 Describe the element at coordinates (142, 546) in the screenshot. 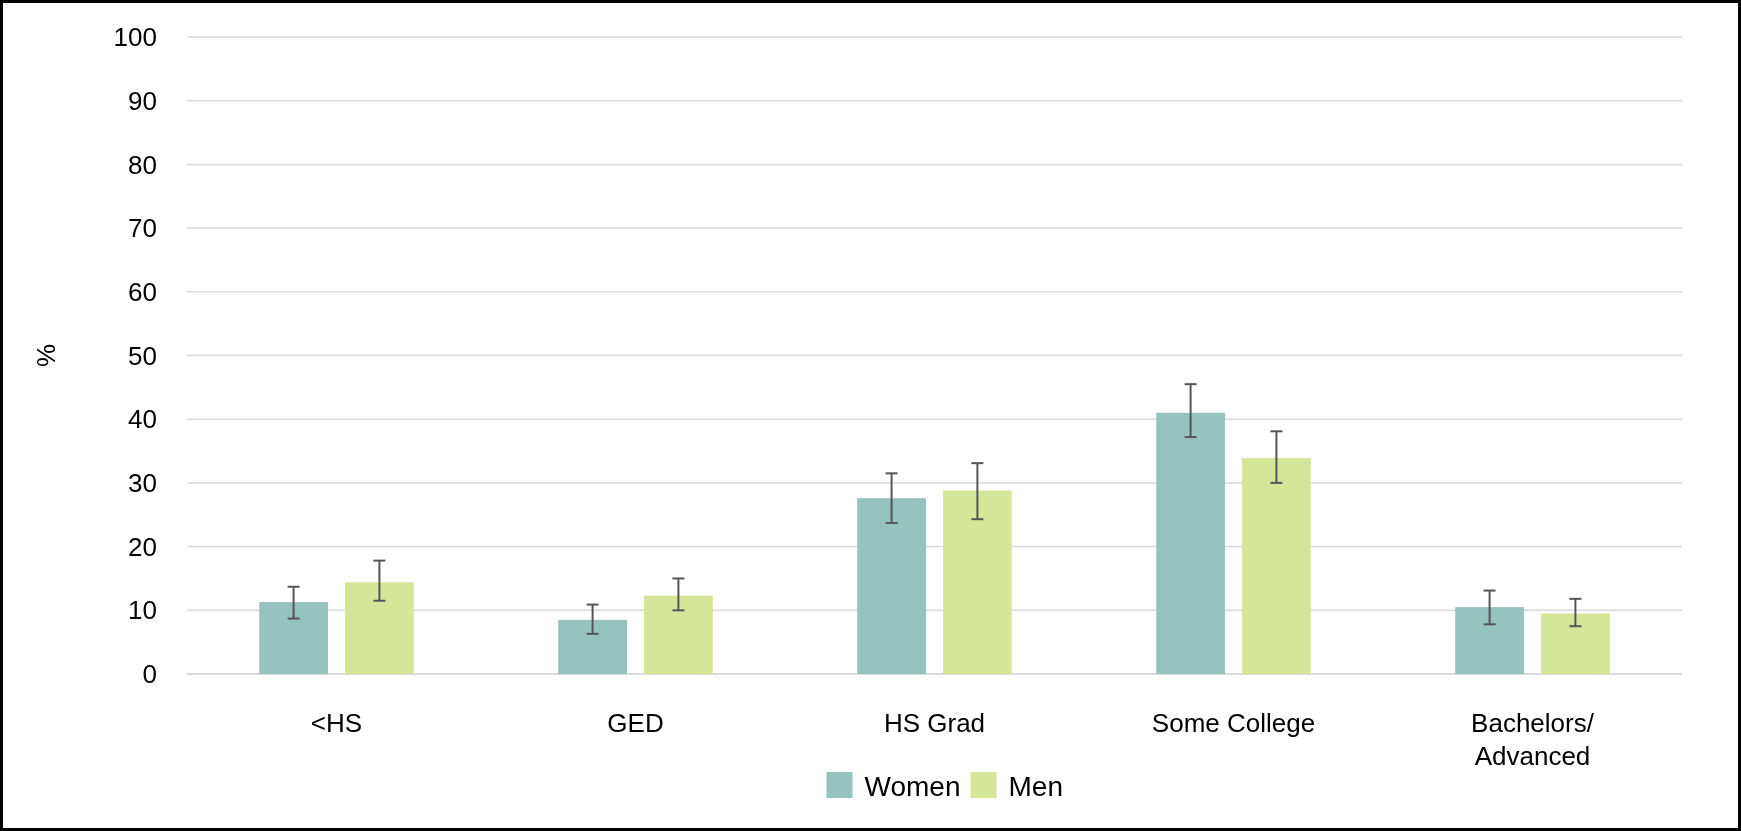

I see `y-tick-label: 20` at that location.